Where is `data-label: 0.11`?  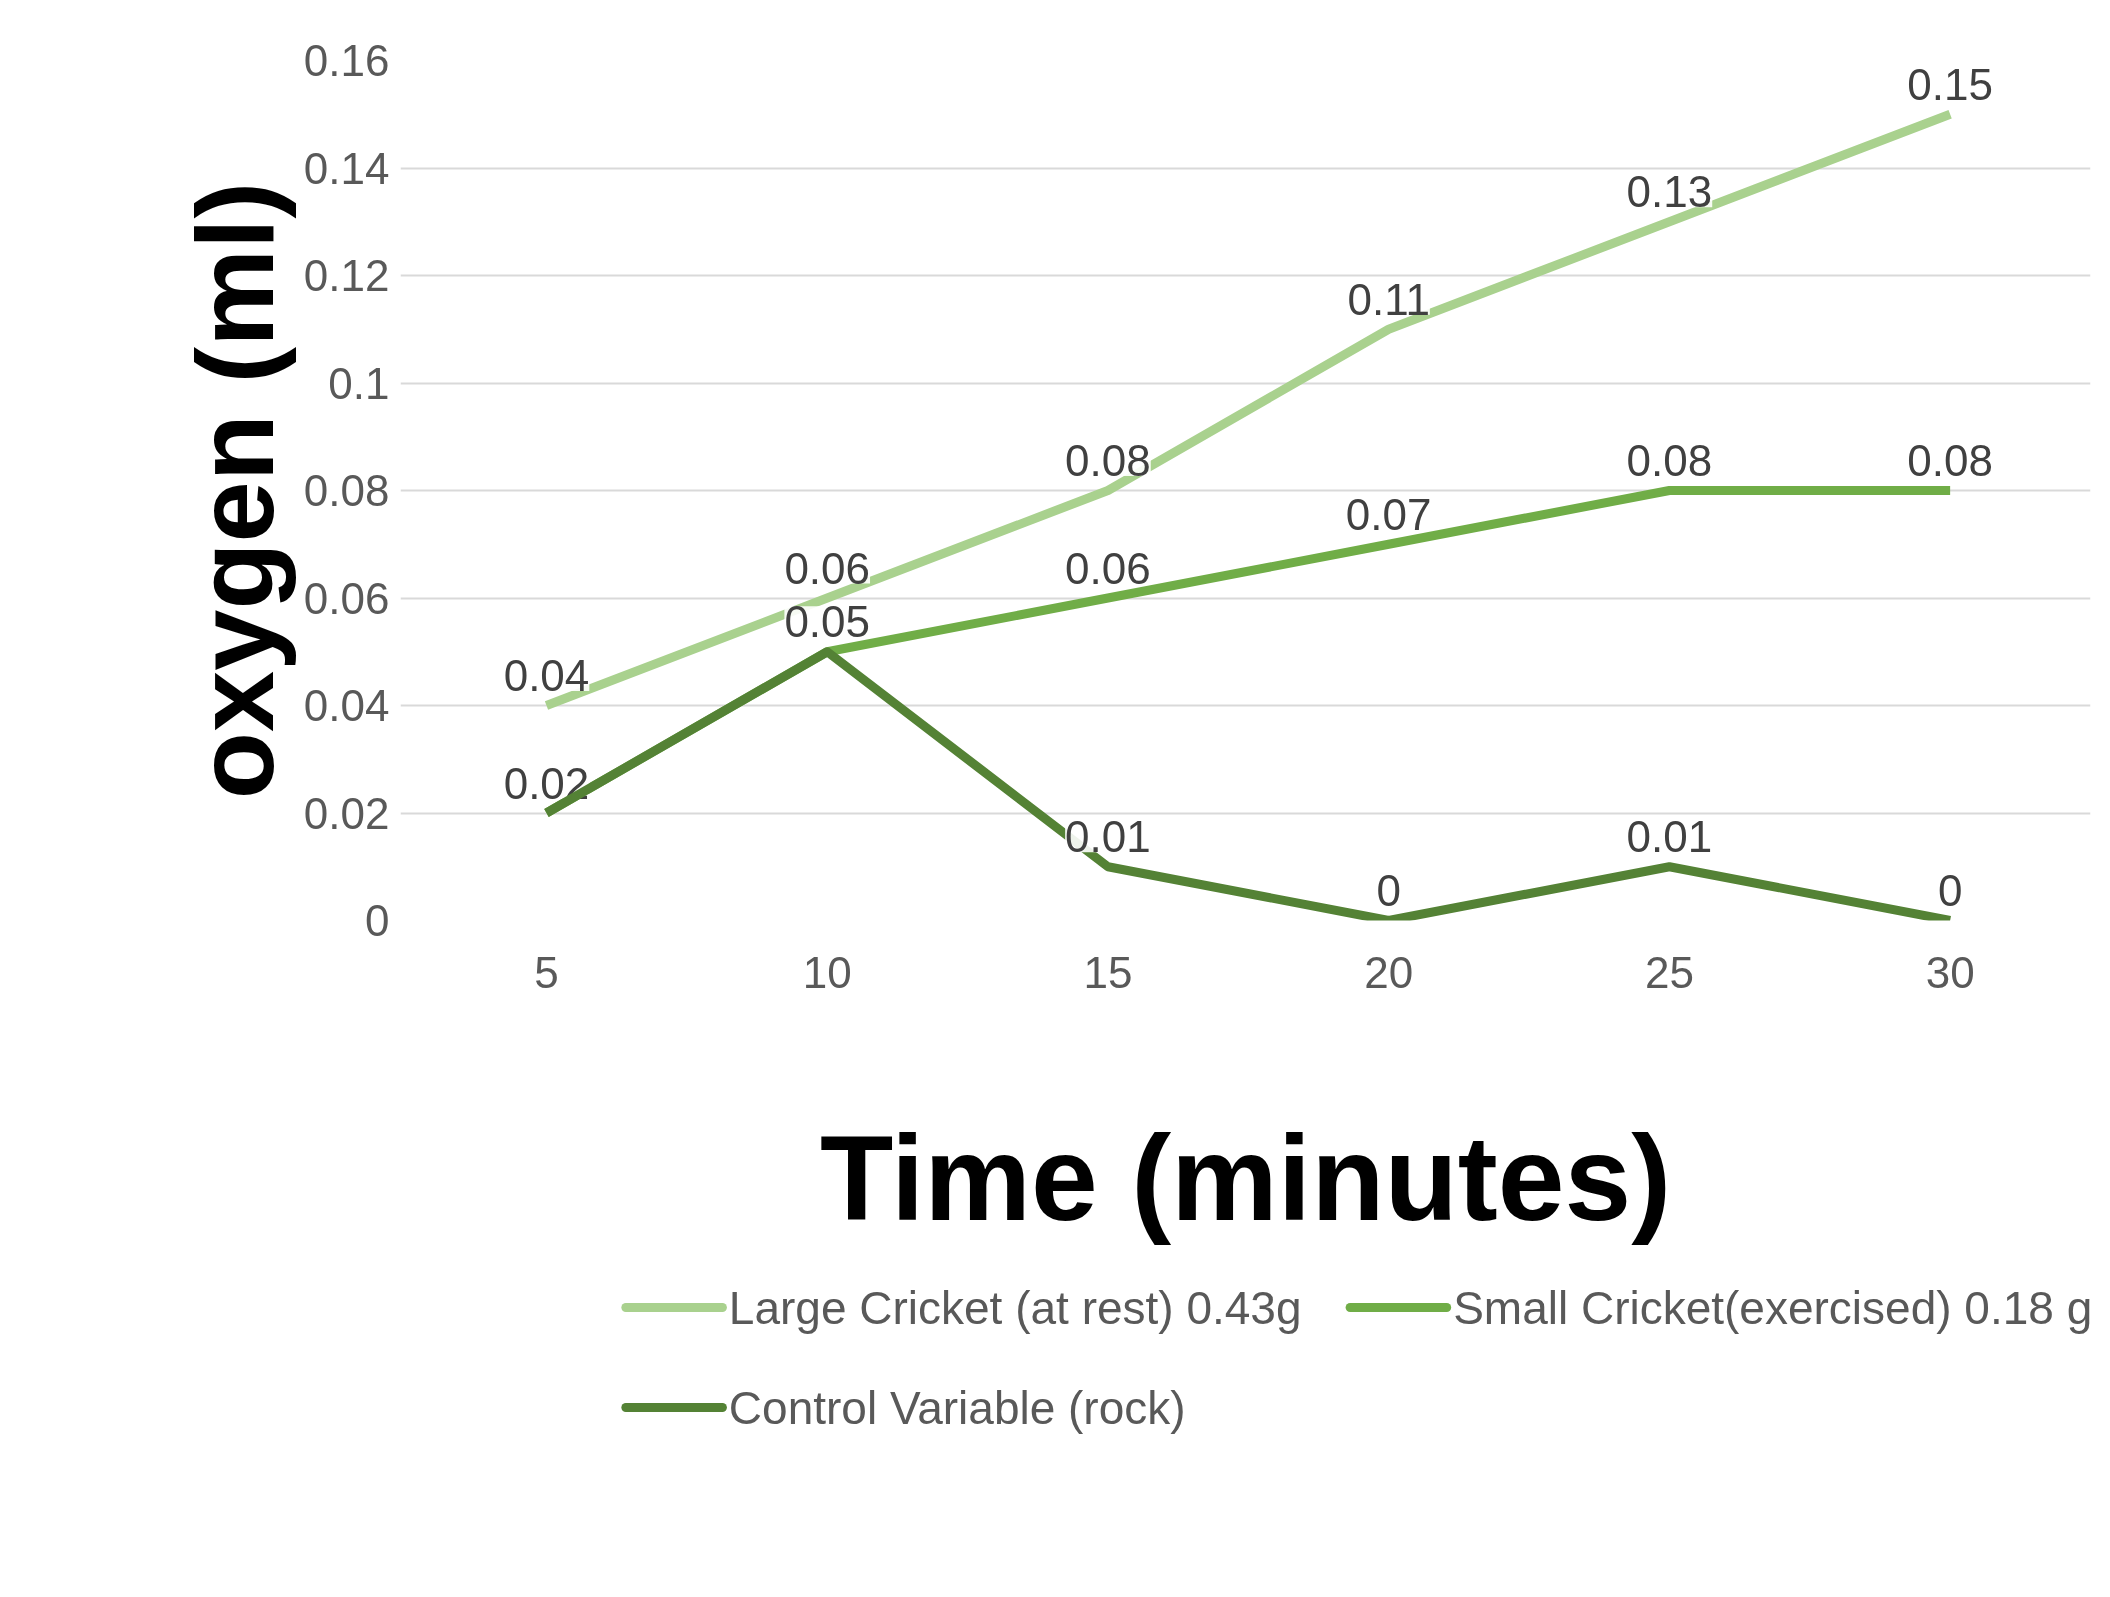
data-label: 0.11 is located at coordinates (1388, 299).